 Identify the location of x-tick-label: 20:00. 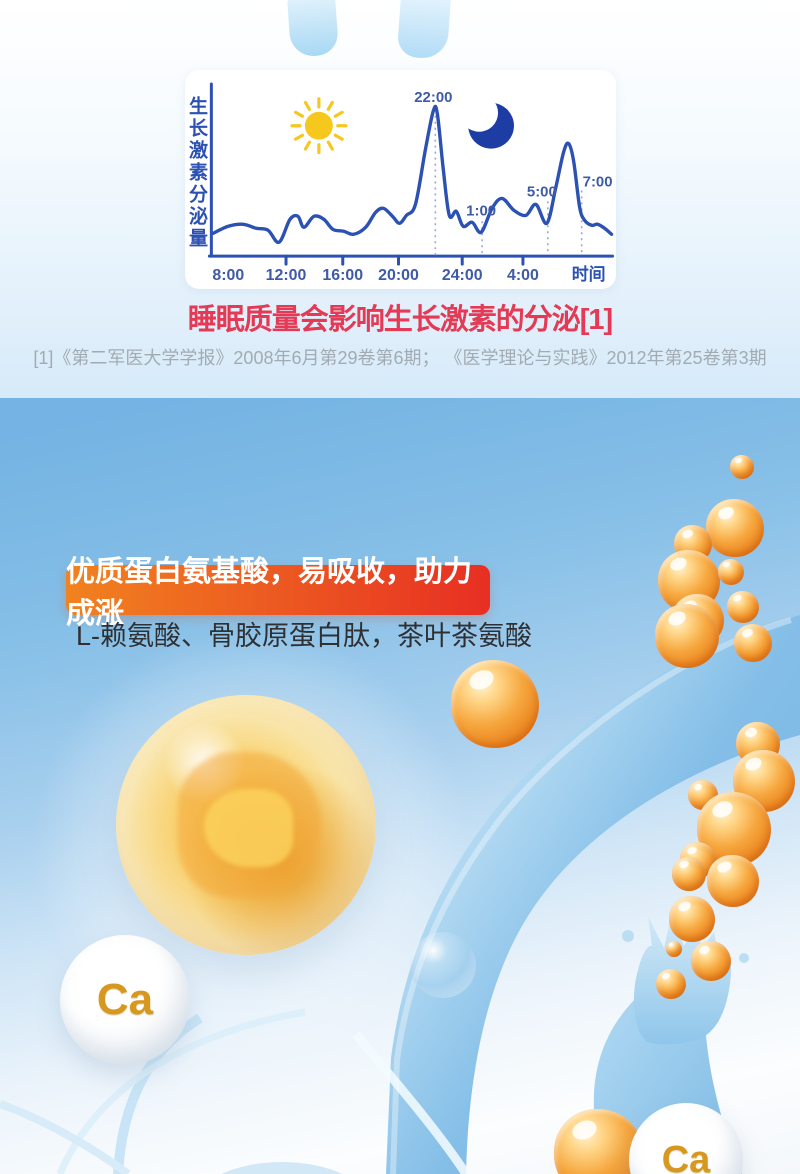
(398, 275).